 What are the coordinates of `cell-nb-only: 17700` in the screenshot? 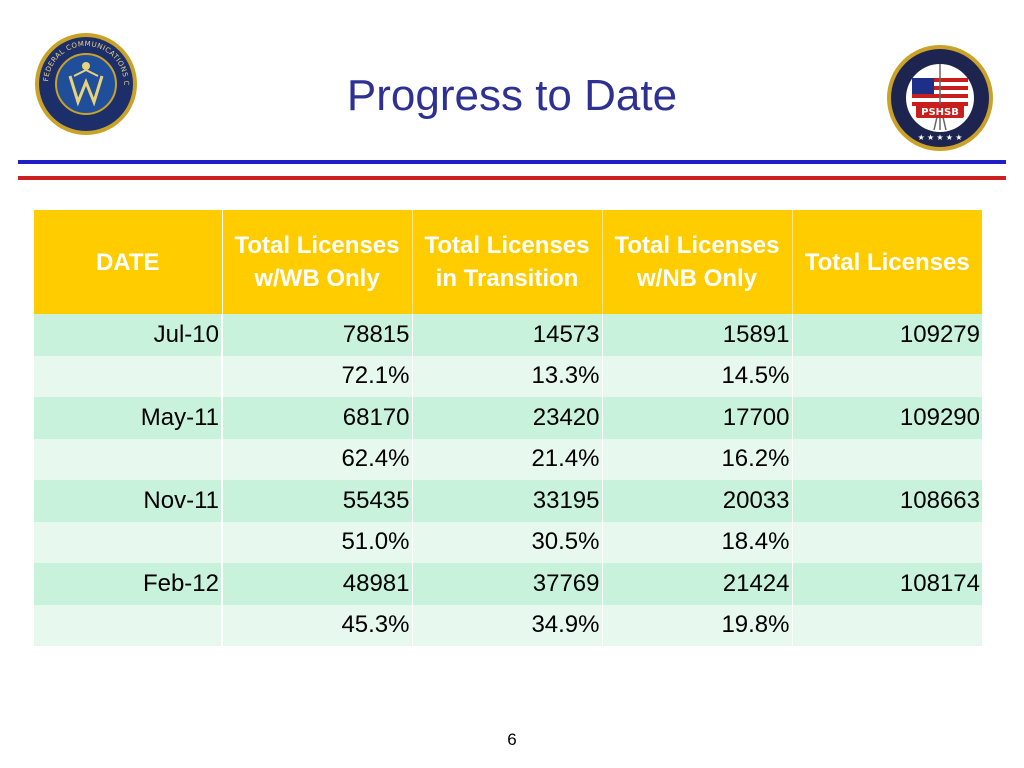 It's located at (697, 418).